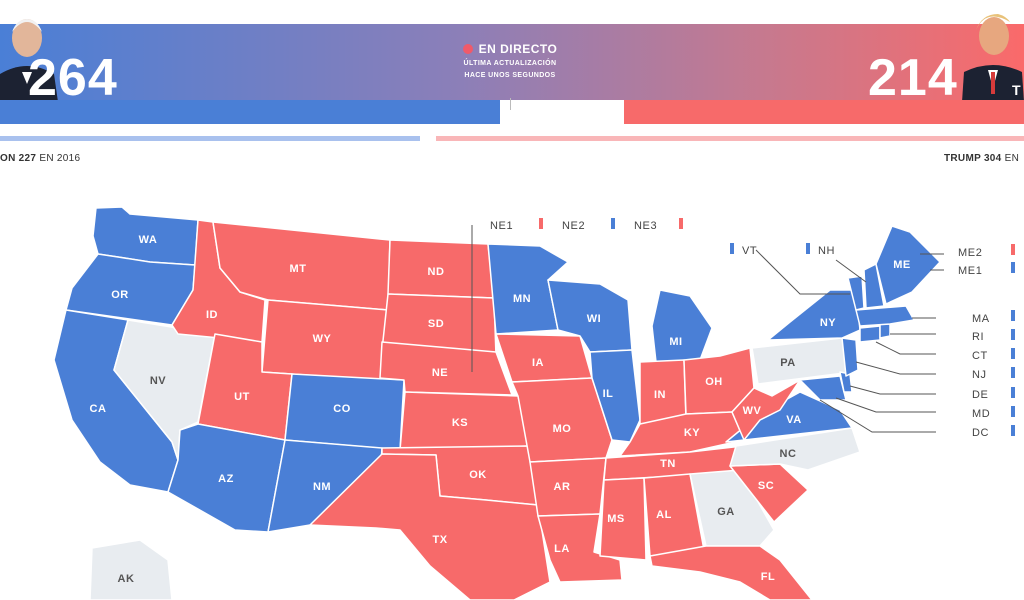 This screenshot has width=1024, height=600. Describe the element at coordinates (60, 158) in the screenshot. I see `dem-2016-year: EN 2016` at that location.